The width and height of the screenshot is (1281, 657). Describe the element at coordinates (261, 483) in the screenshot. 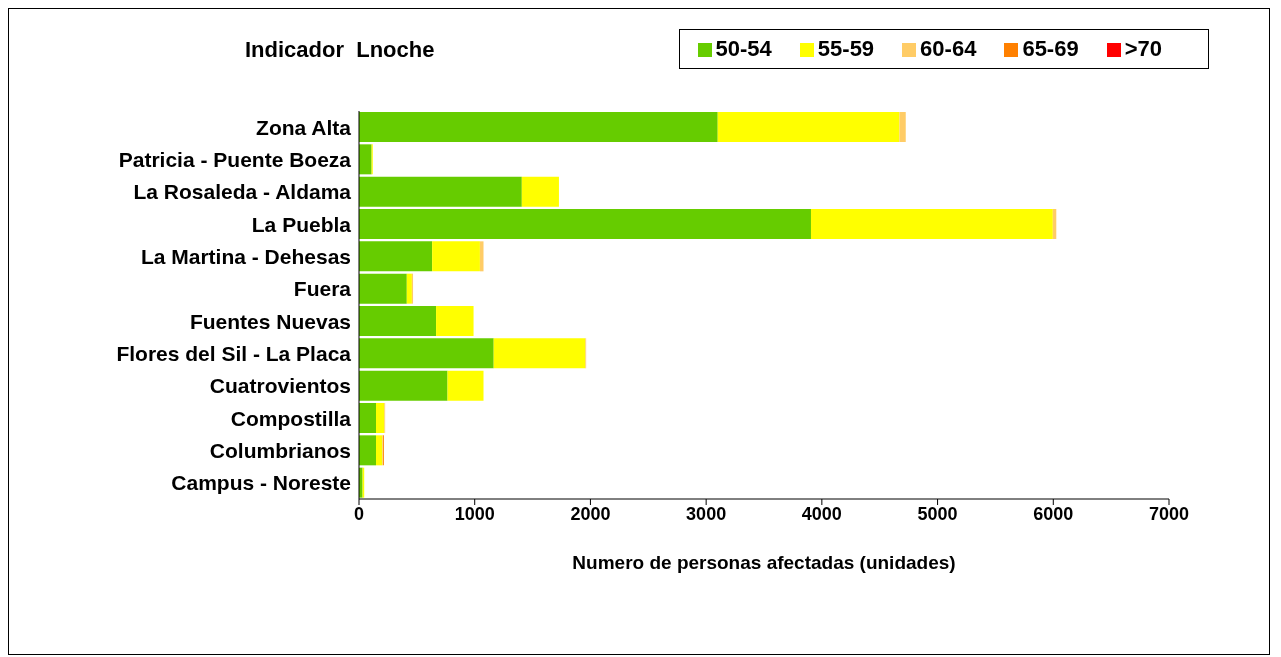

I see `y-tick-label: Campus - Noreste` at that location.